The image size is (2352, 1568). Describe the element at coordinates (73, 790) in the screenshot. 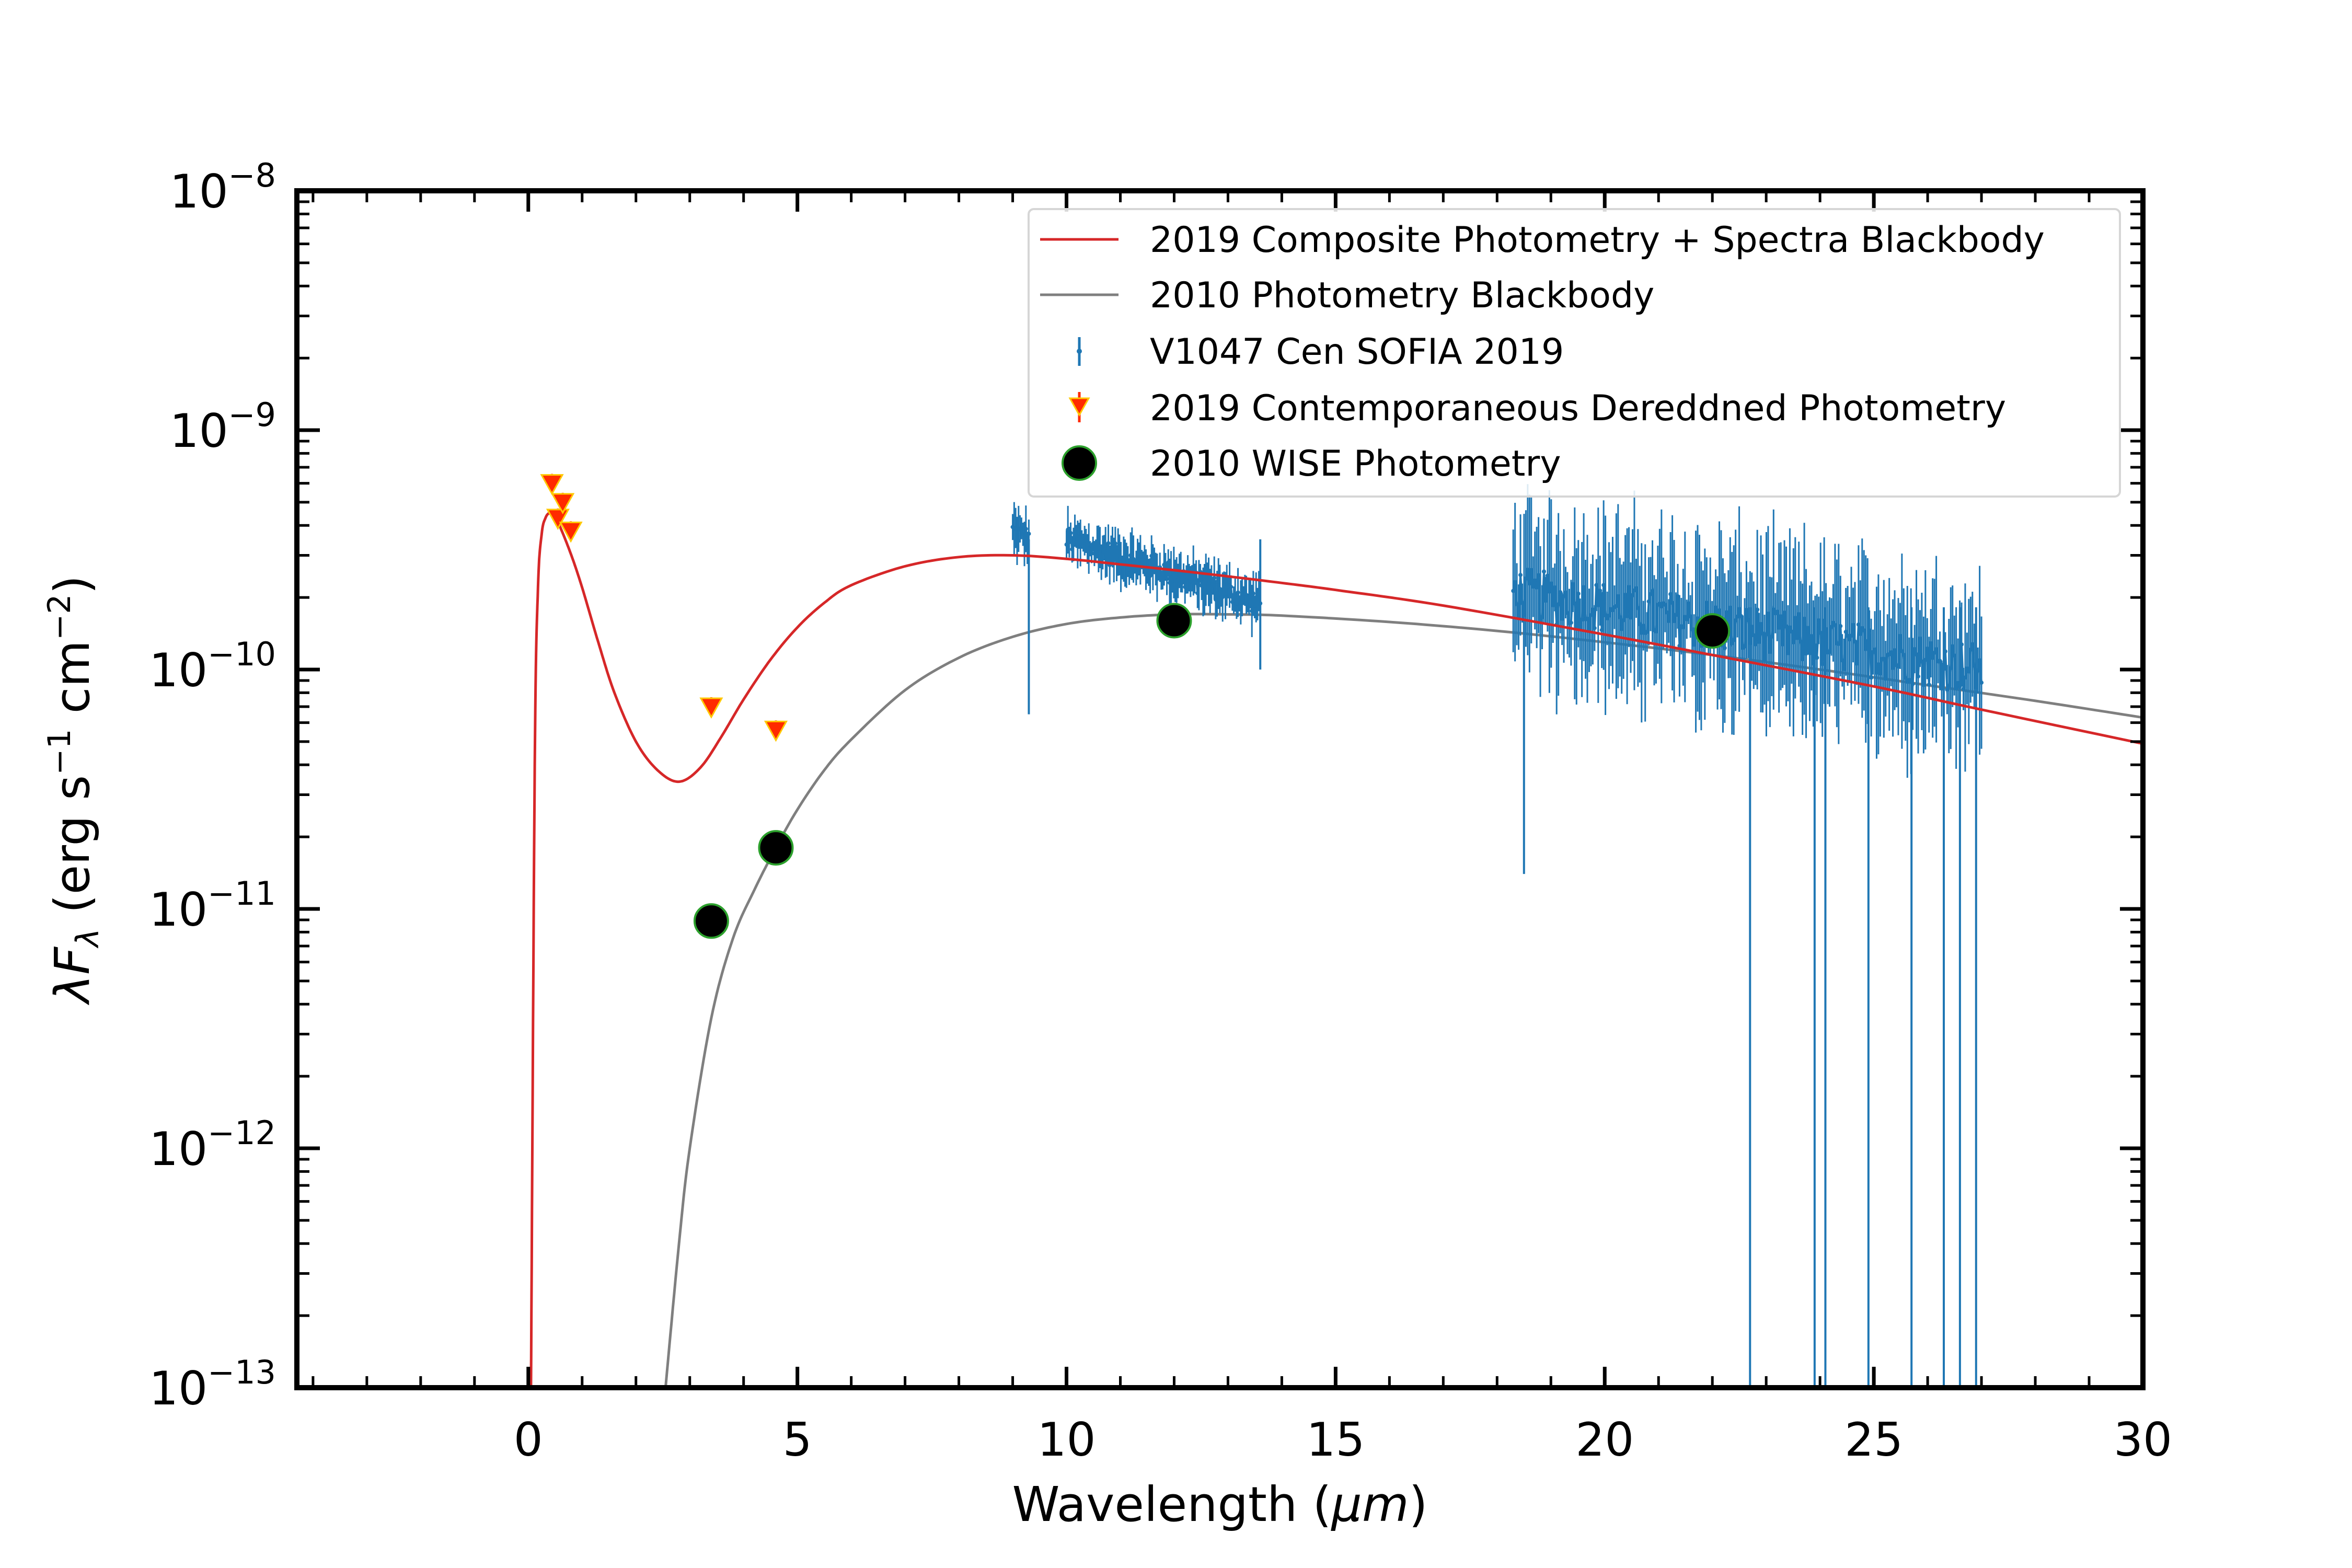

I see `y-axis-title: λFλ (erg s−1 cm−2)` at that location.